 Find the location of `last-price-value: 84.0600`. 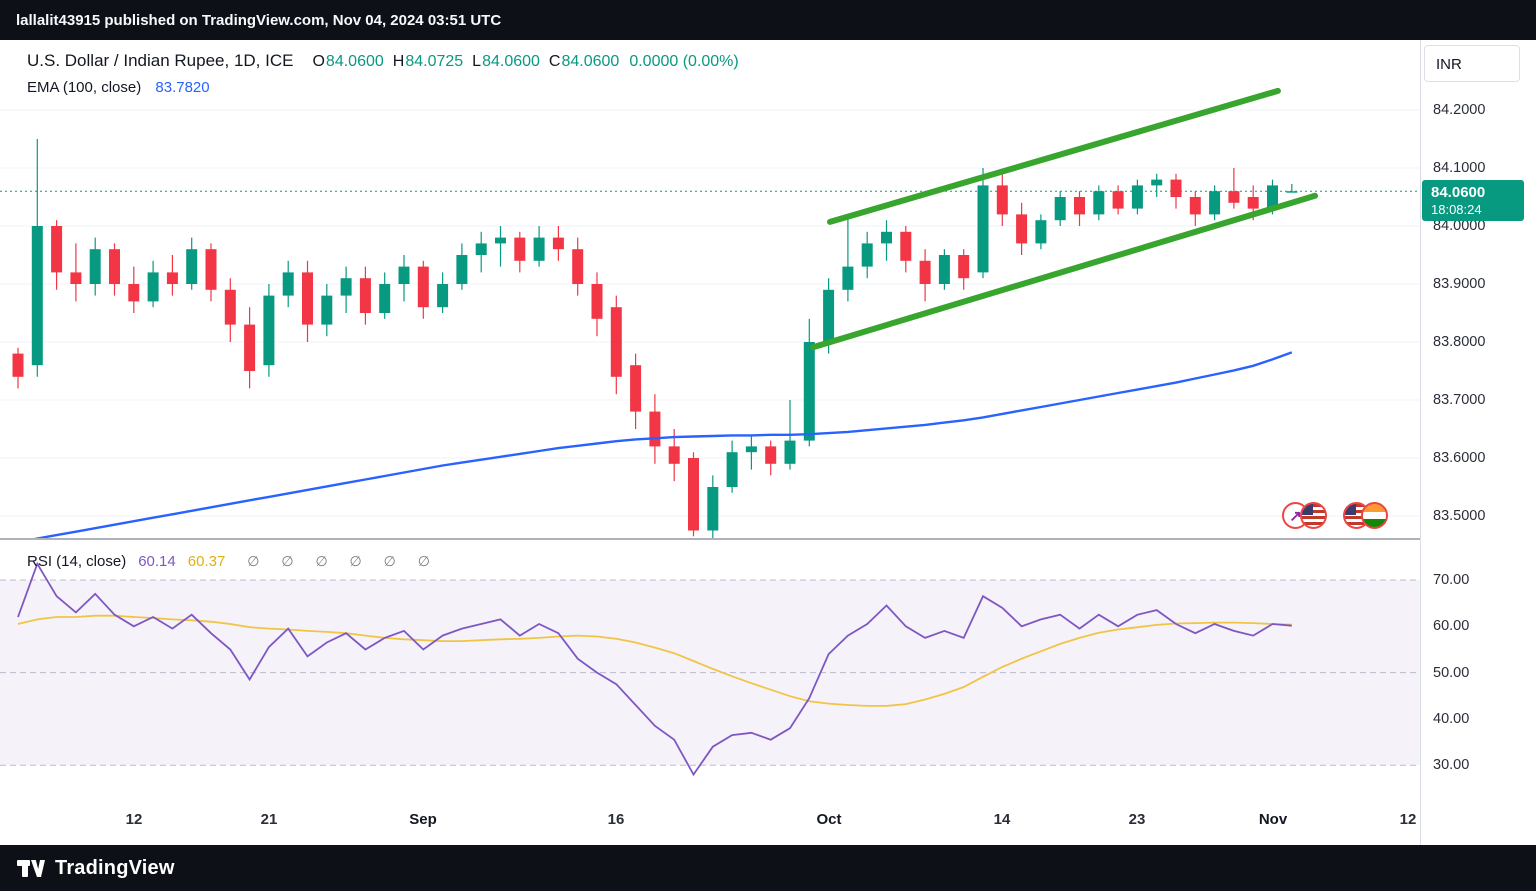

last-price-value: 84.0600 is located at coordinates (1458, 192).